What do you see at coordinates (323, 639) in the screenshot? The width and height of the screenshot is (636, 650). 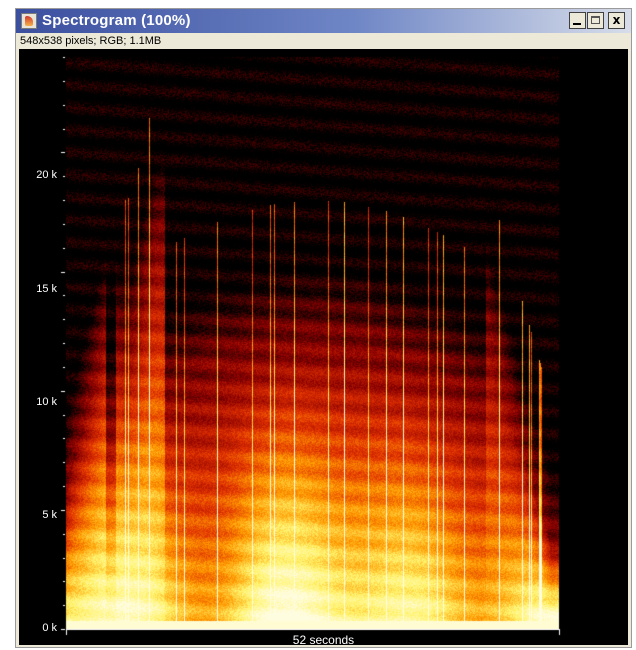 I see `x-axis-label: 52 seconds` at bounding box center [323, 639].